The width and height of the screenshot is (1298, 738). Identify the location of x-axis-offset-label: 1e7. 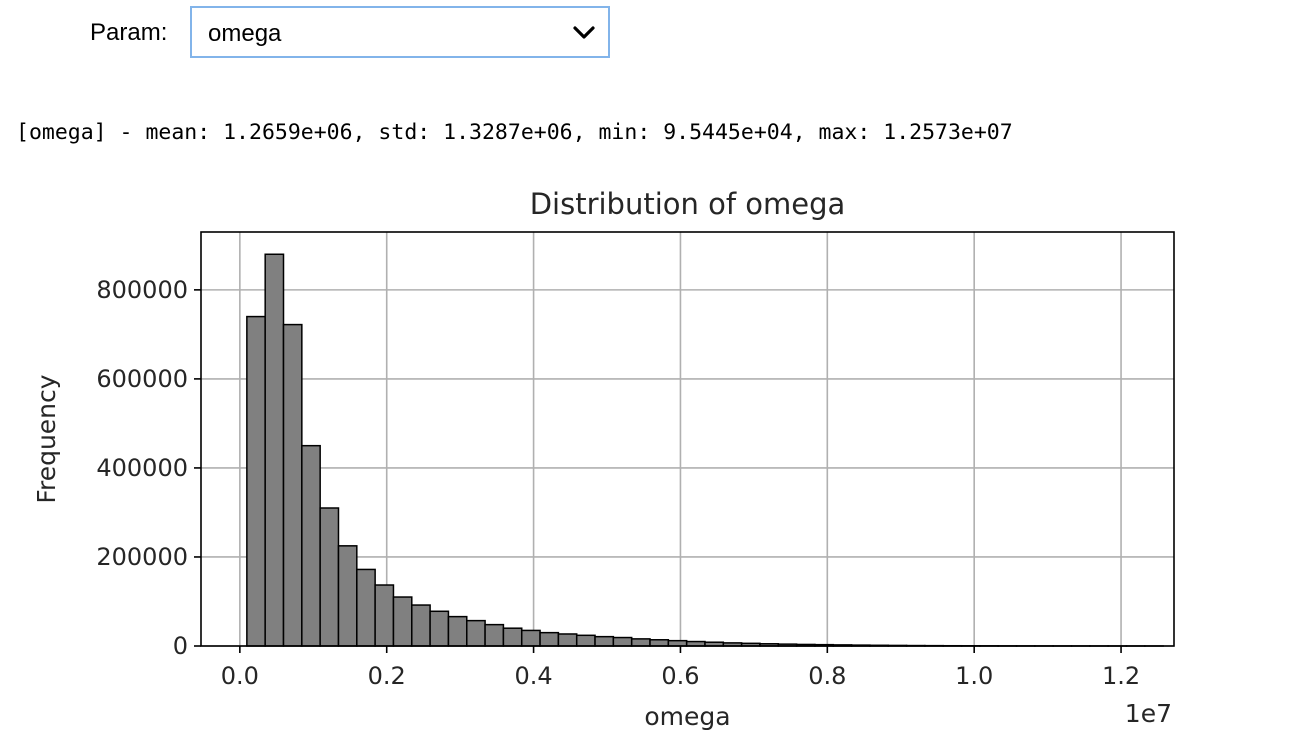
(1148, 713).